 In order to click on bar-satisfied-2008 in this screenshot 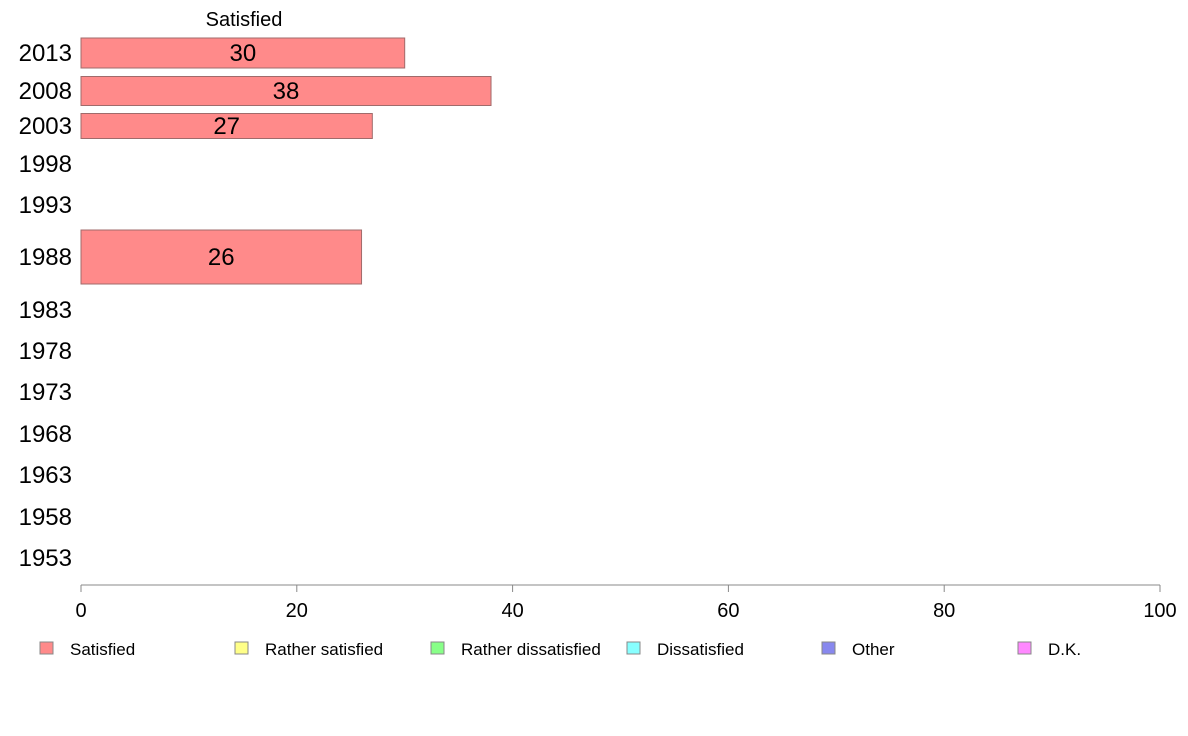, I will do `click(286, 91)`.